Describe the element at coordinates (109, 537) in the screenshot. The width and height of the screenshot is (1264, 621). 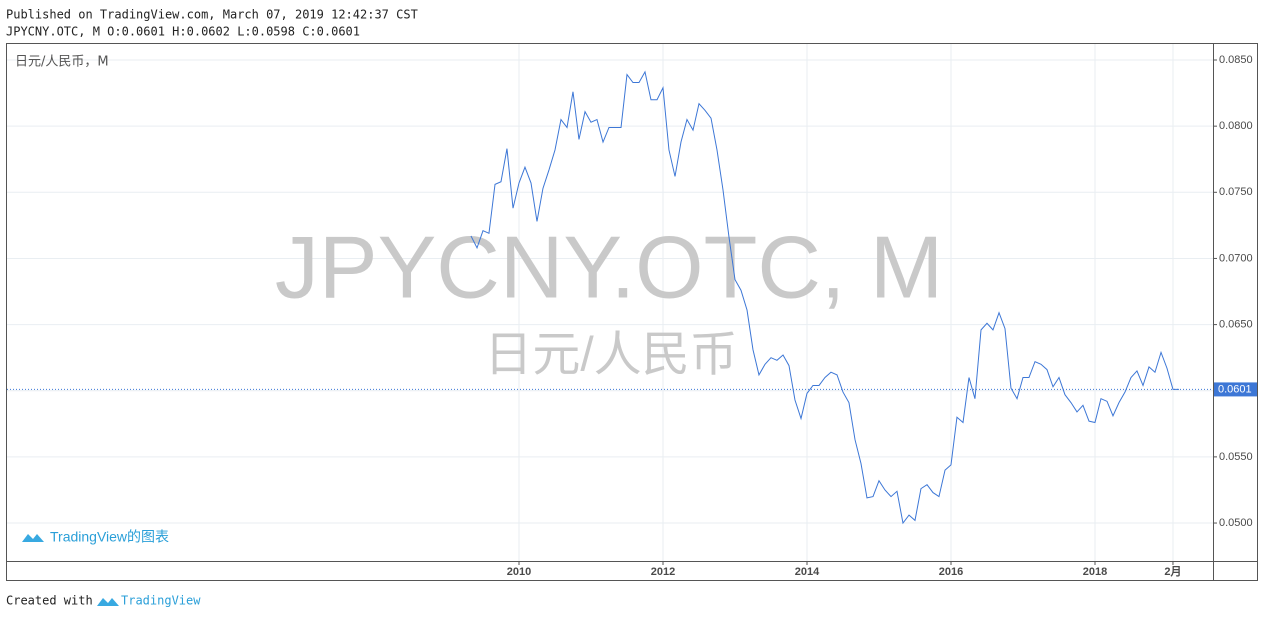
I see `logo-text: TradingView的图表` at that location.